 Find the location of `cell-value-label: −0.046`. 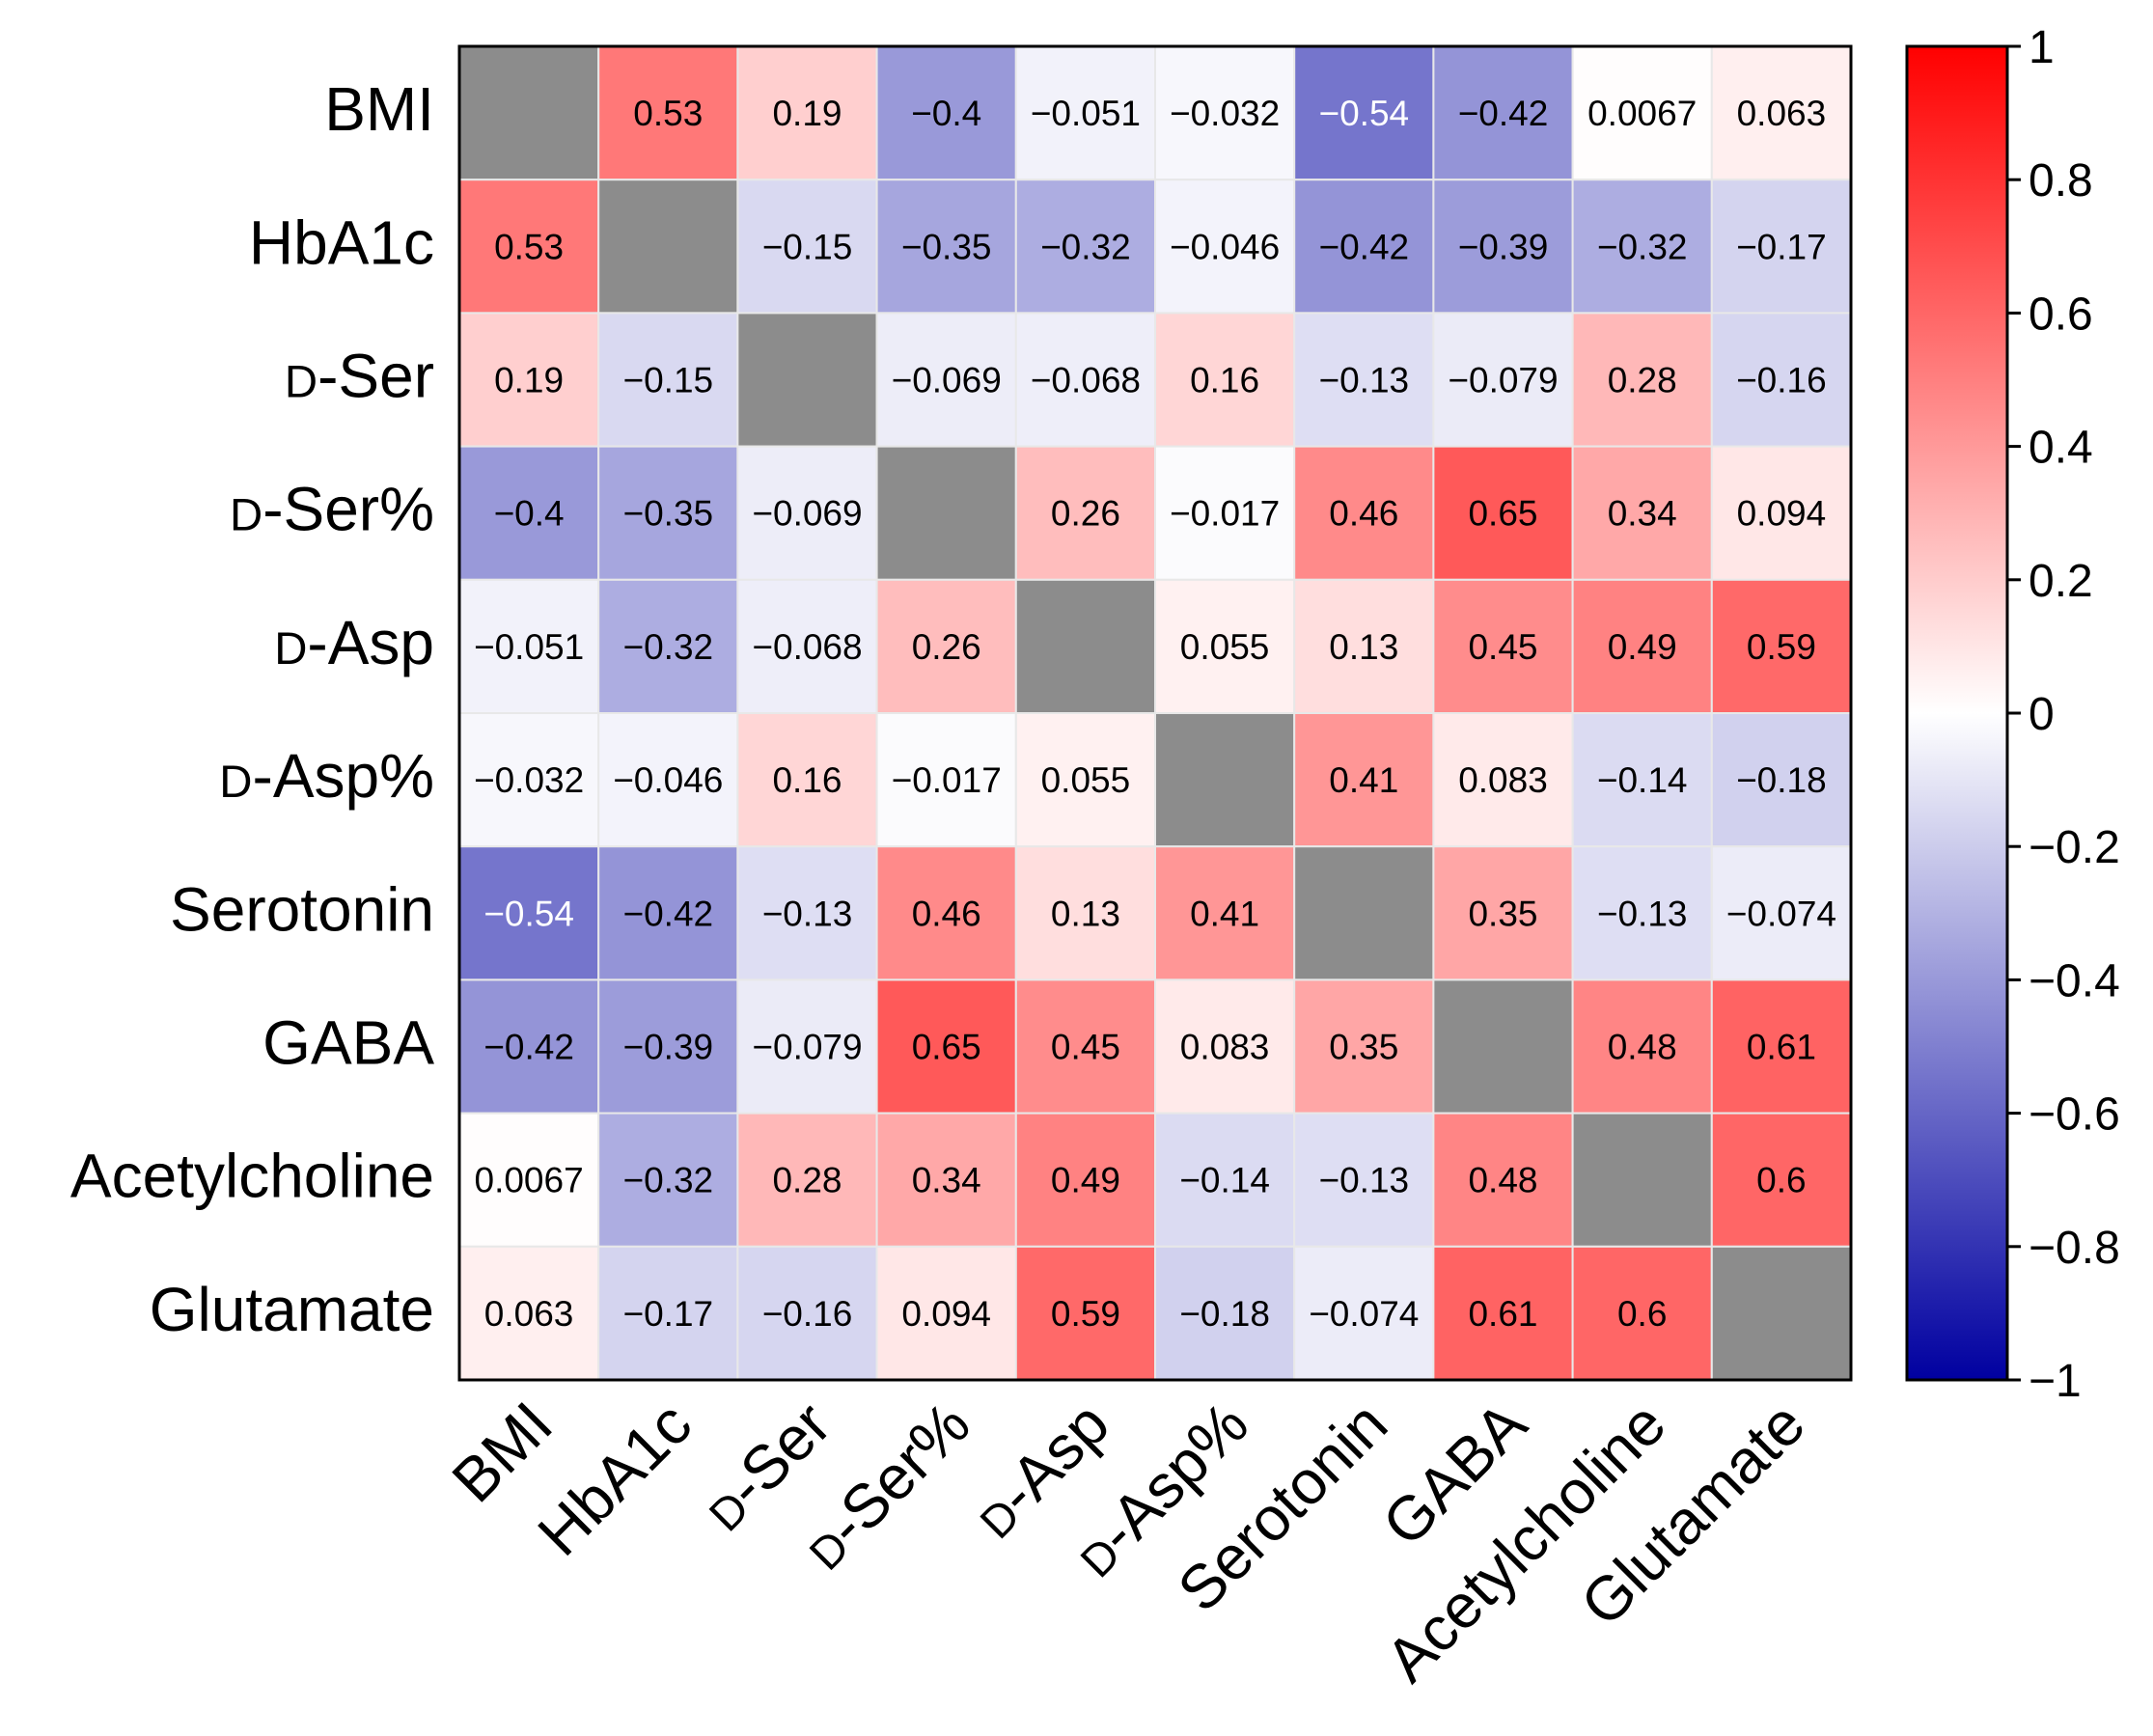

cell-value-label: −0.046 is located at coordinates (1225, 247).